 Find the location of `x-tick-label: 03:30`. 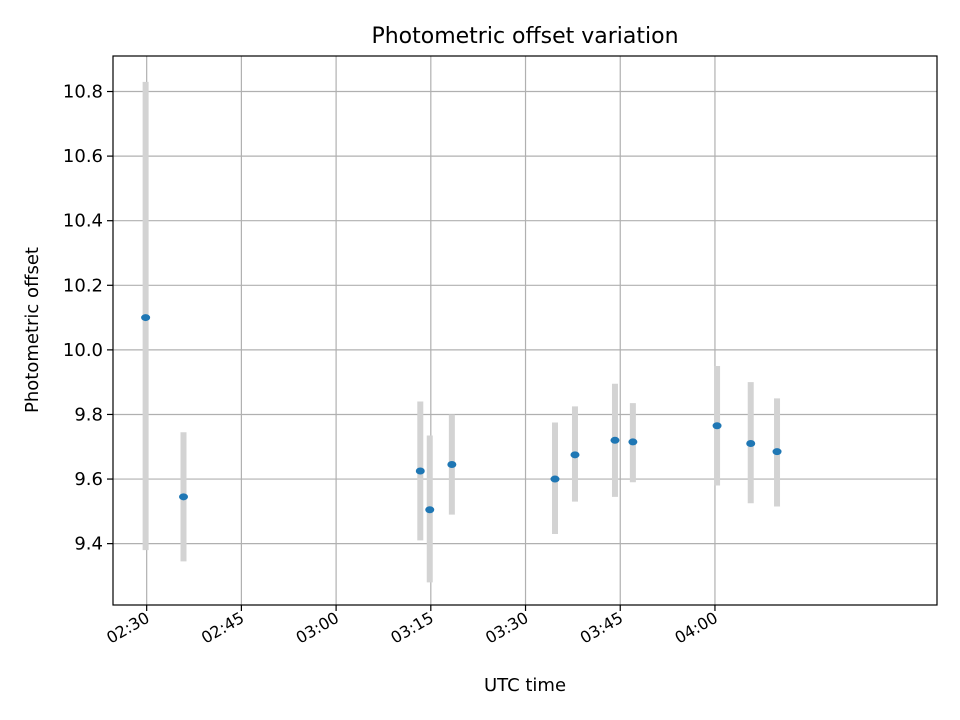

x-tick-label: 03:30 is located at coordinates (506, 628).